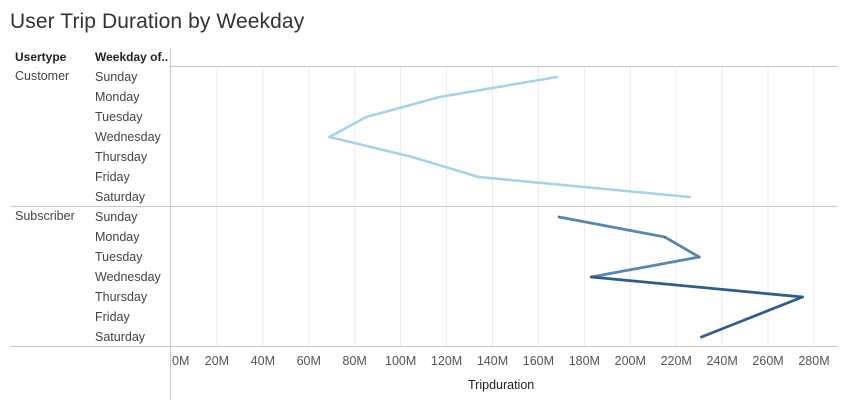  Describe the element at coordinates (802, 297) in the screenshot. I see `data-point-subscriber-thursday` at that location.